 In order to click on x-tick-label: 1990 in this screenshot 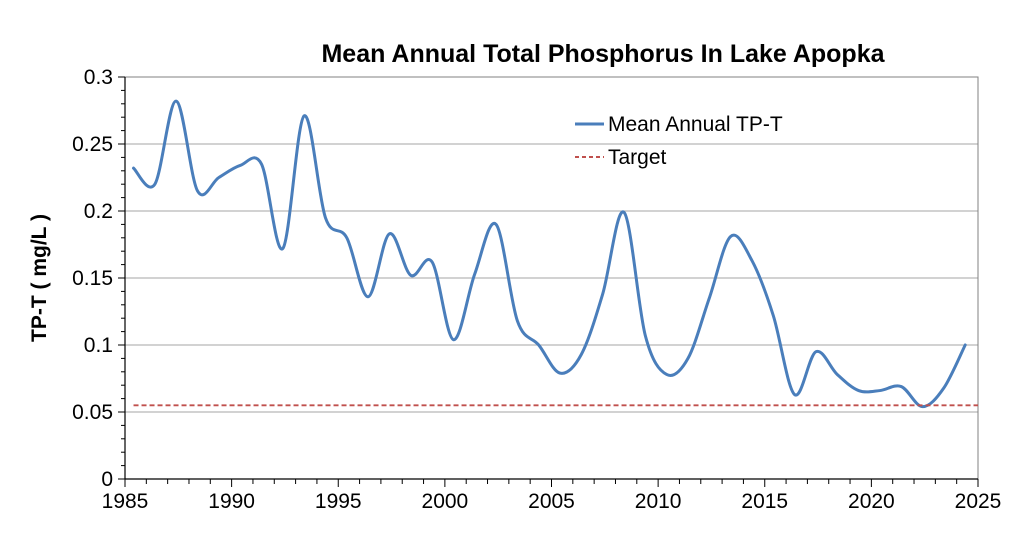, I will do `click(231, 501)`.